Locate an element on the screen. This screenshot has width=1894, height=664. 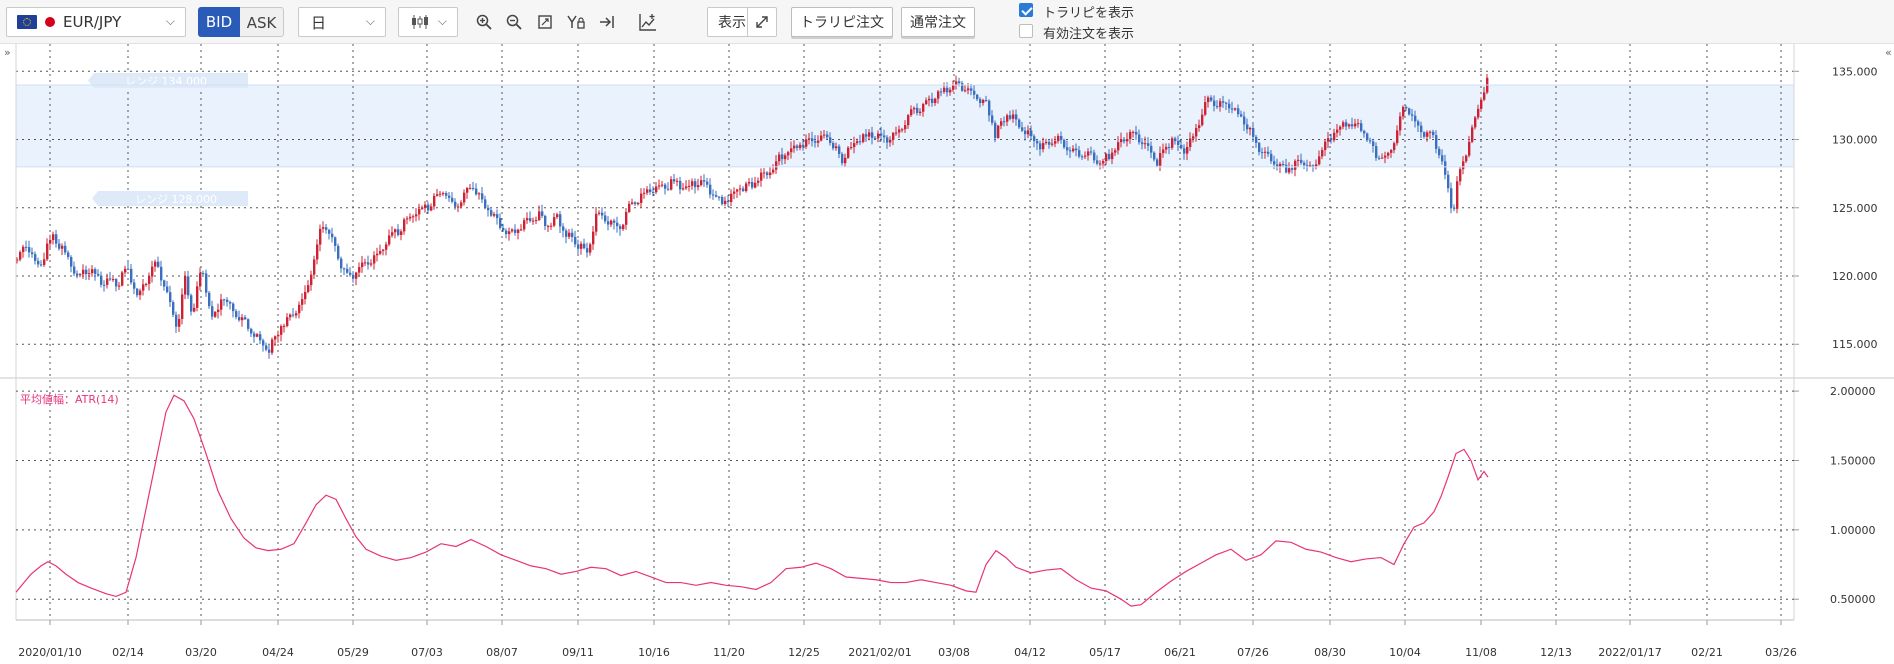
scroll-to-latest-icon is located at coordinates (607, 22).